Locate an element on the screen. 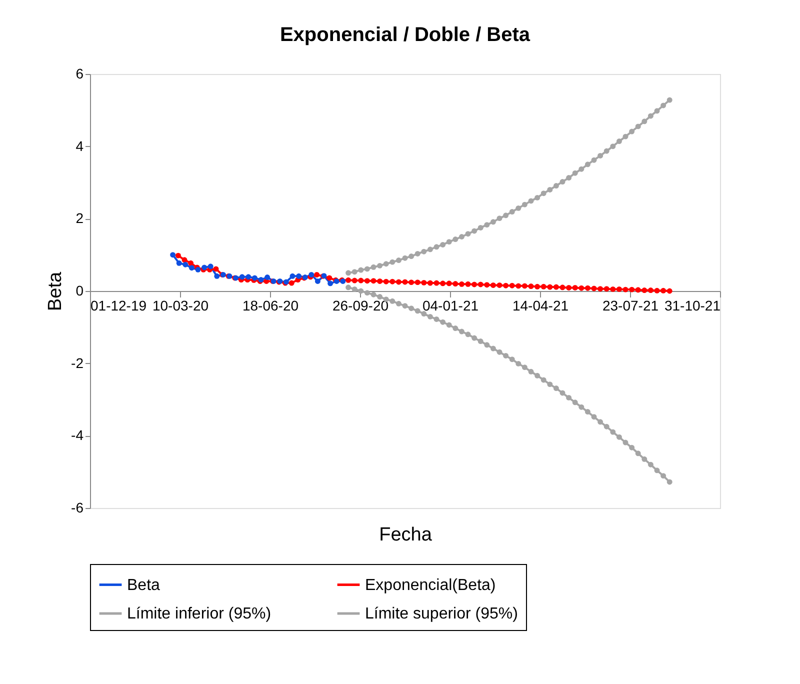 Image resolution: width=800 pixels, height=684 pixels. x-tick-label: 31-10-21 is located at coordinates (692, 306).